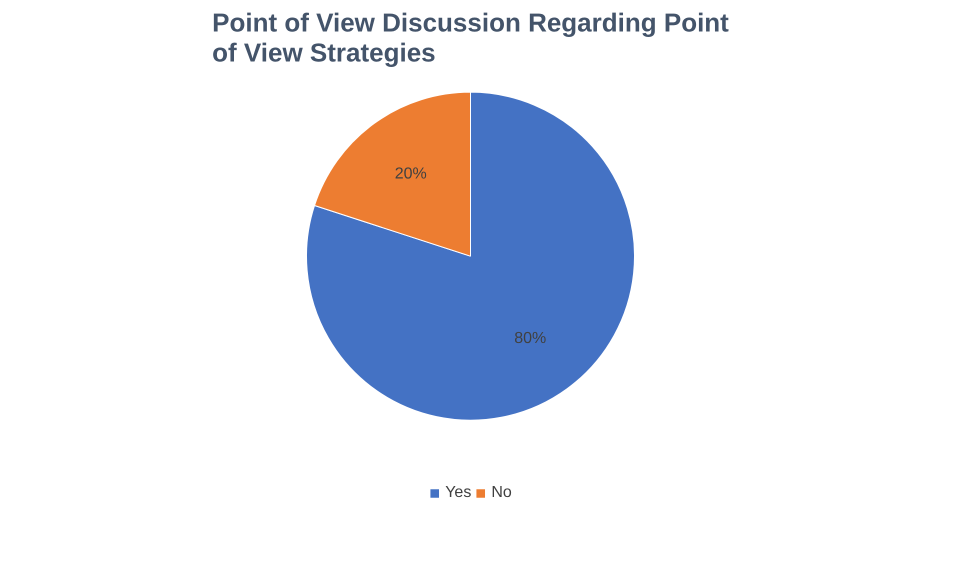 This screenshot has height=578, width=956. What do you see at coordinates (410, 173) in the screenshot?
I see `data-label: 20%` at bounding box center [410, 173].